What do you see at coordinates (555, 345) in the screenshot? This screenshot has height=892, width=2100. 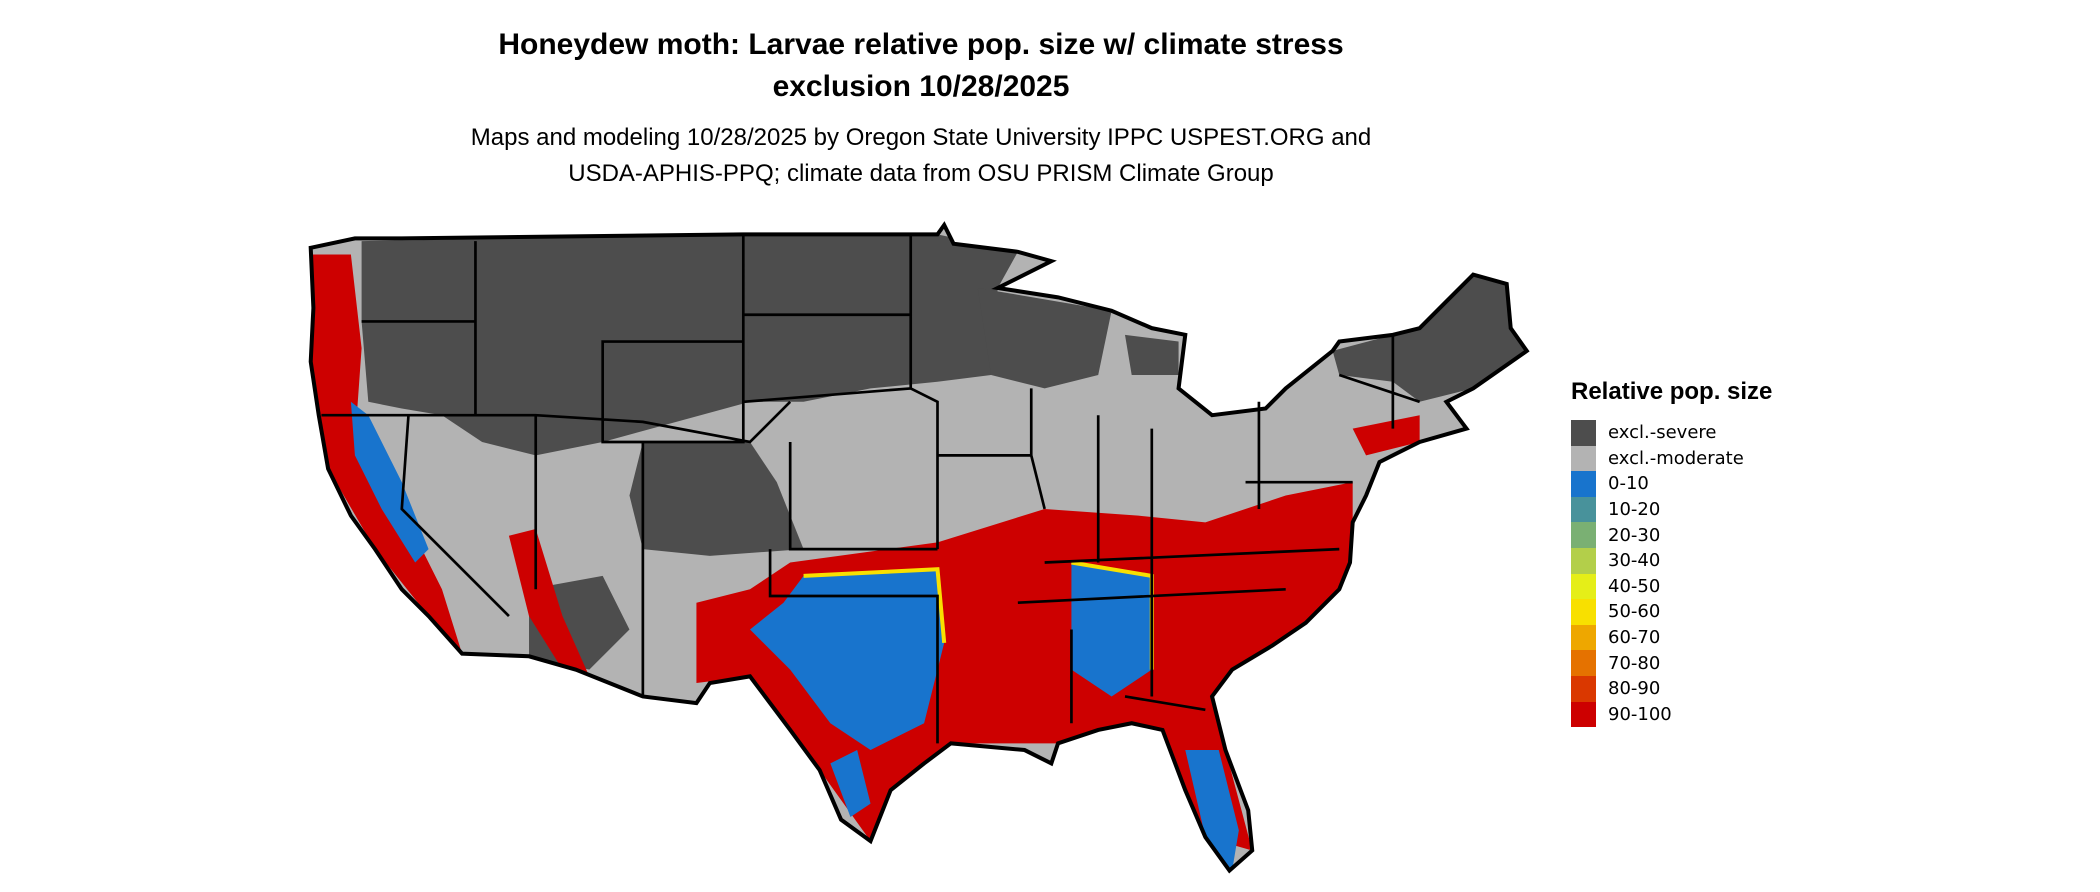 I see `excl-severe-region-northwest` at bounding box center [555, 345].